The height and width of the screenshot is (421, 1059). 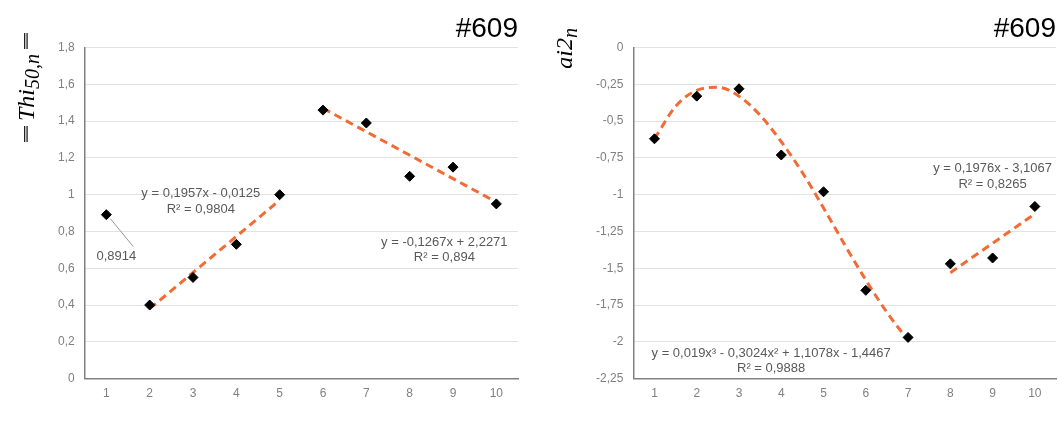 What do you see at coordinates (116, 256) in the screenshot?
I see `data-label: 0,8914` at bounding box center [116, 256].